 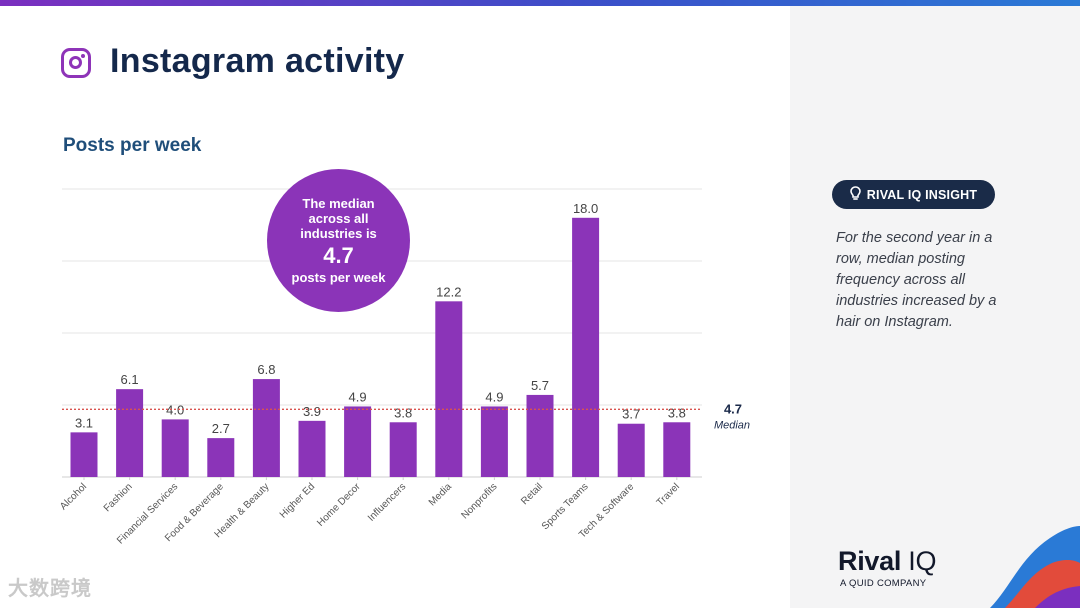 I want to click on category-label-9: Nonprofits, so click(x=480, y=501).